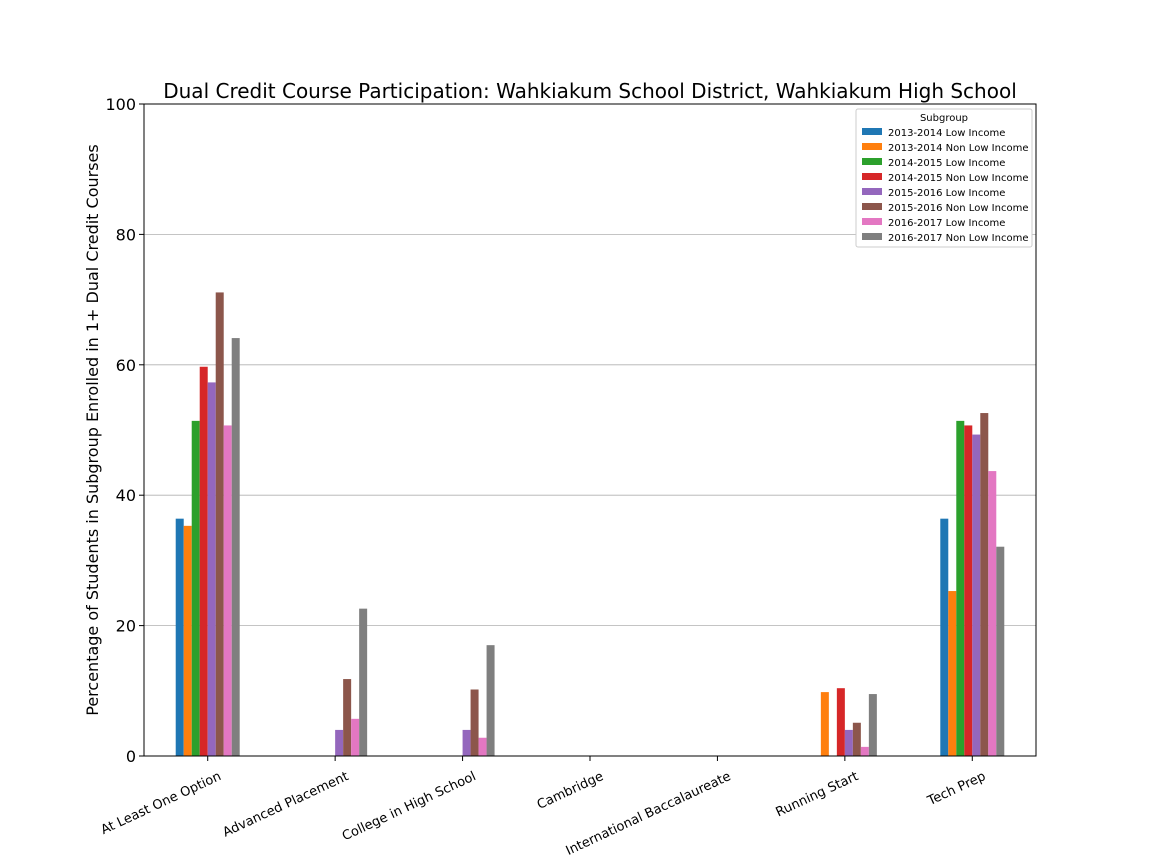 The height and width of the screenshot is (864, 1152). What do you see at coordinates (957, 789) in the screenshot?
I see `x-tick-label: Tech Prep` at bounding box center [957, 789].